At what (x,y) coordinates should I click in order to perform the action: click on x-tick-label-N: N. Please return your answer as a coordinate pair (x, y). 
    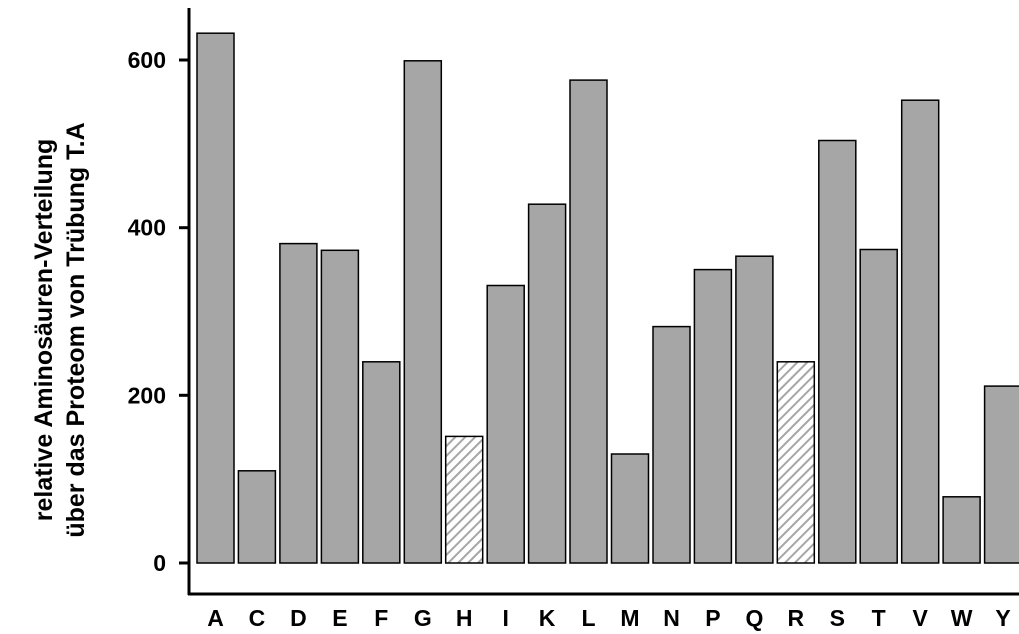
    Looking at the image, I should click on (671, 618).